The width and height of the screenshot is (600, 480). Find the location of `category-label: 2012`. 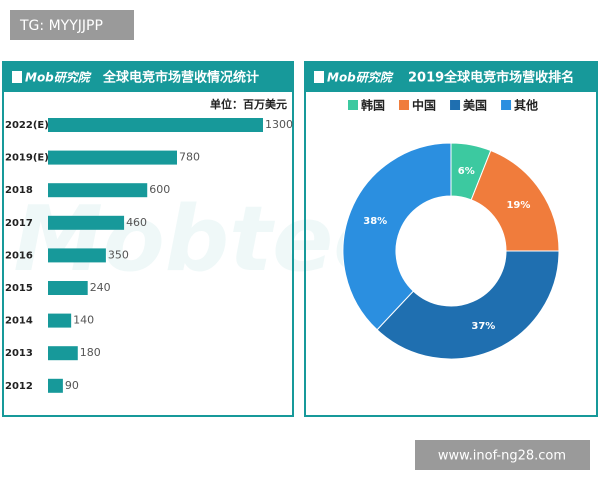

category-label: 2012 is located at coordinates (19, 386).